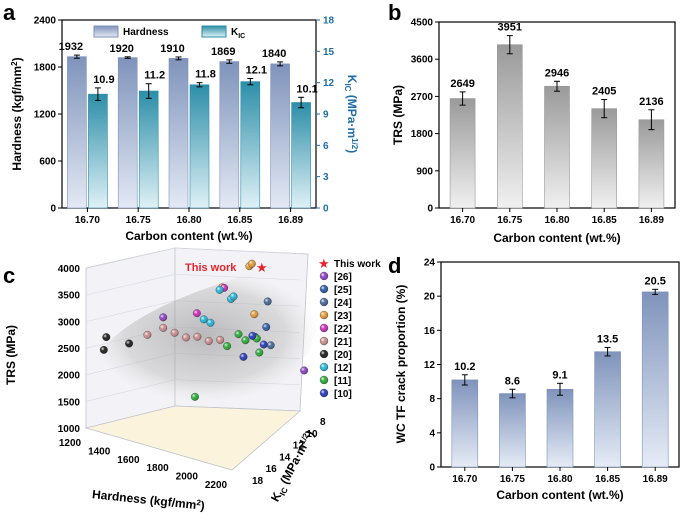  Describe the element at coordinates (422, 134) in the screenshot. I see `y-tick-label: 1800` at that location.